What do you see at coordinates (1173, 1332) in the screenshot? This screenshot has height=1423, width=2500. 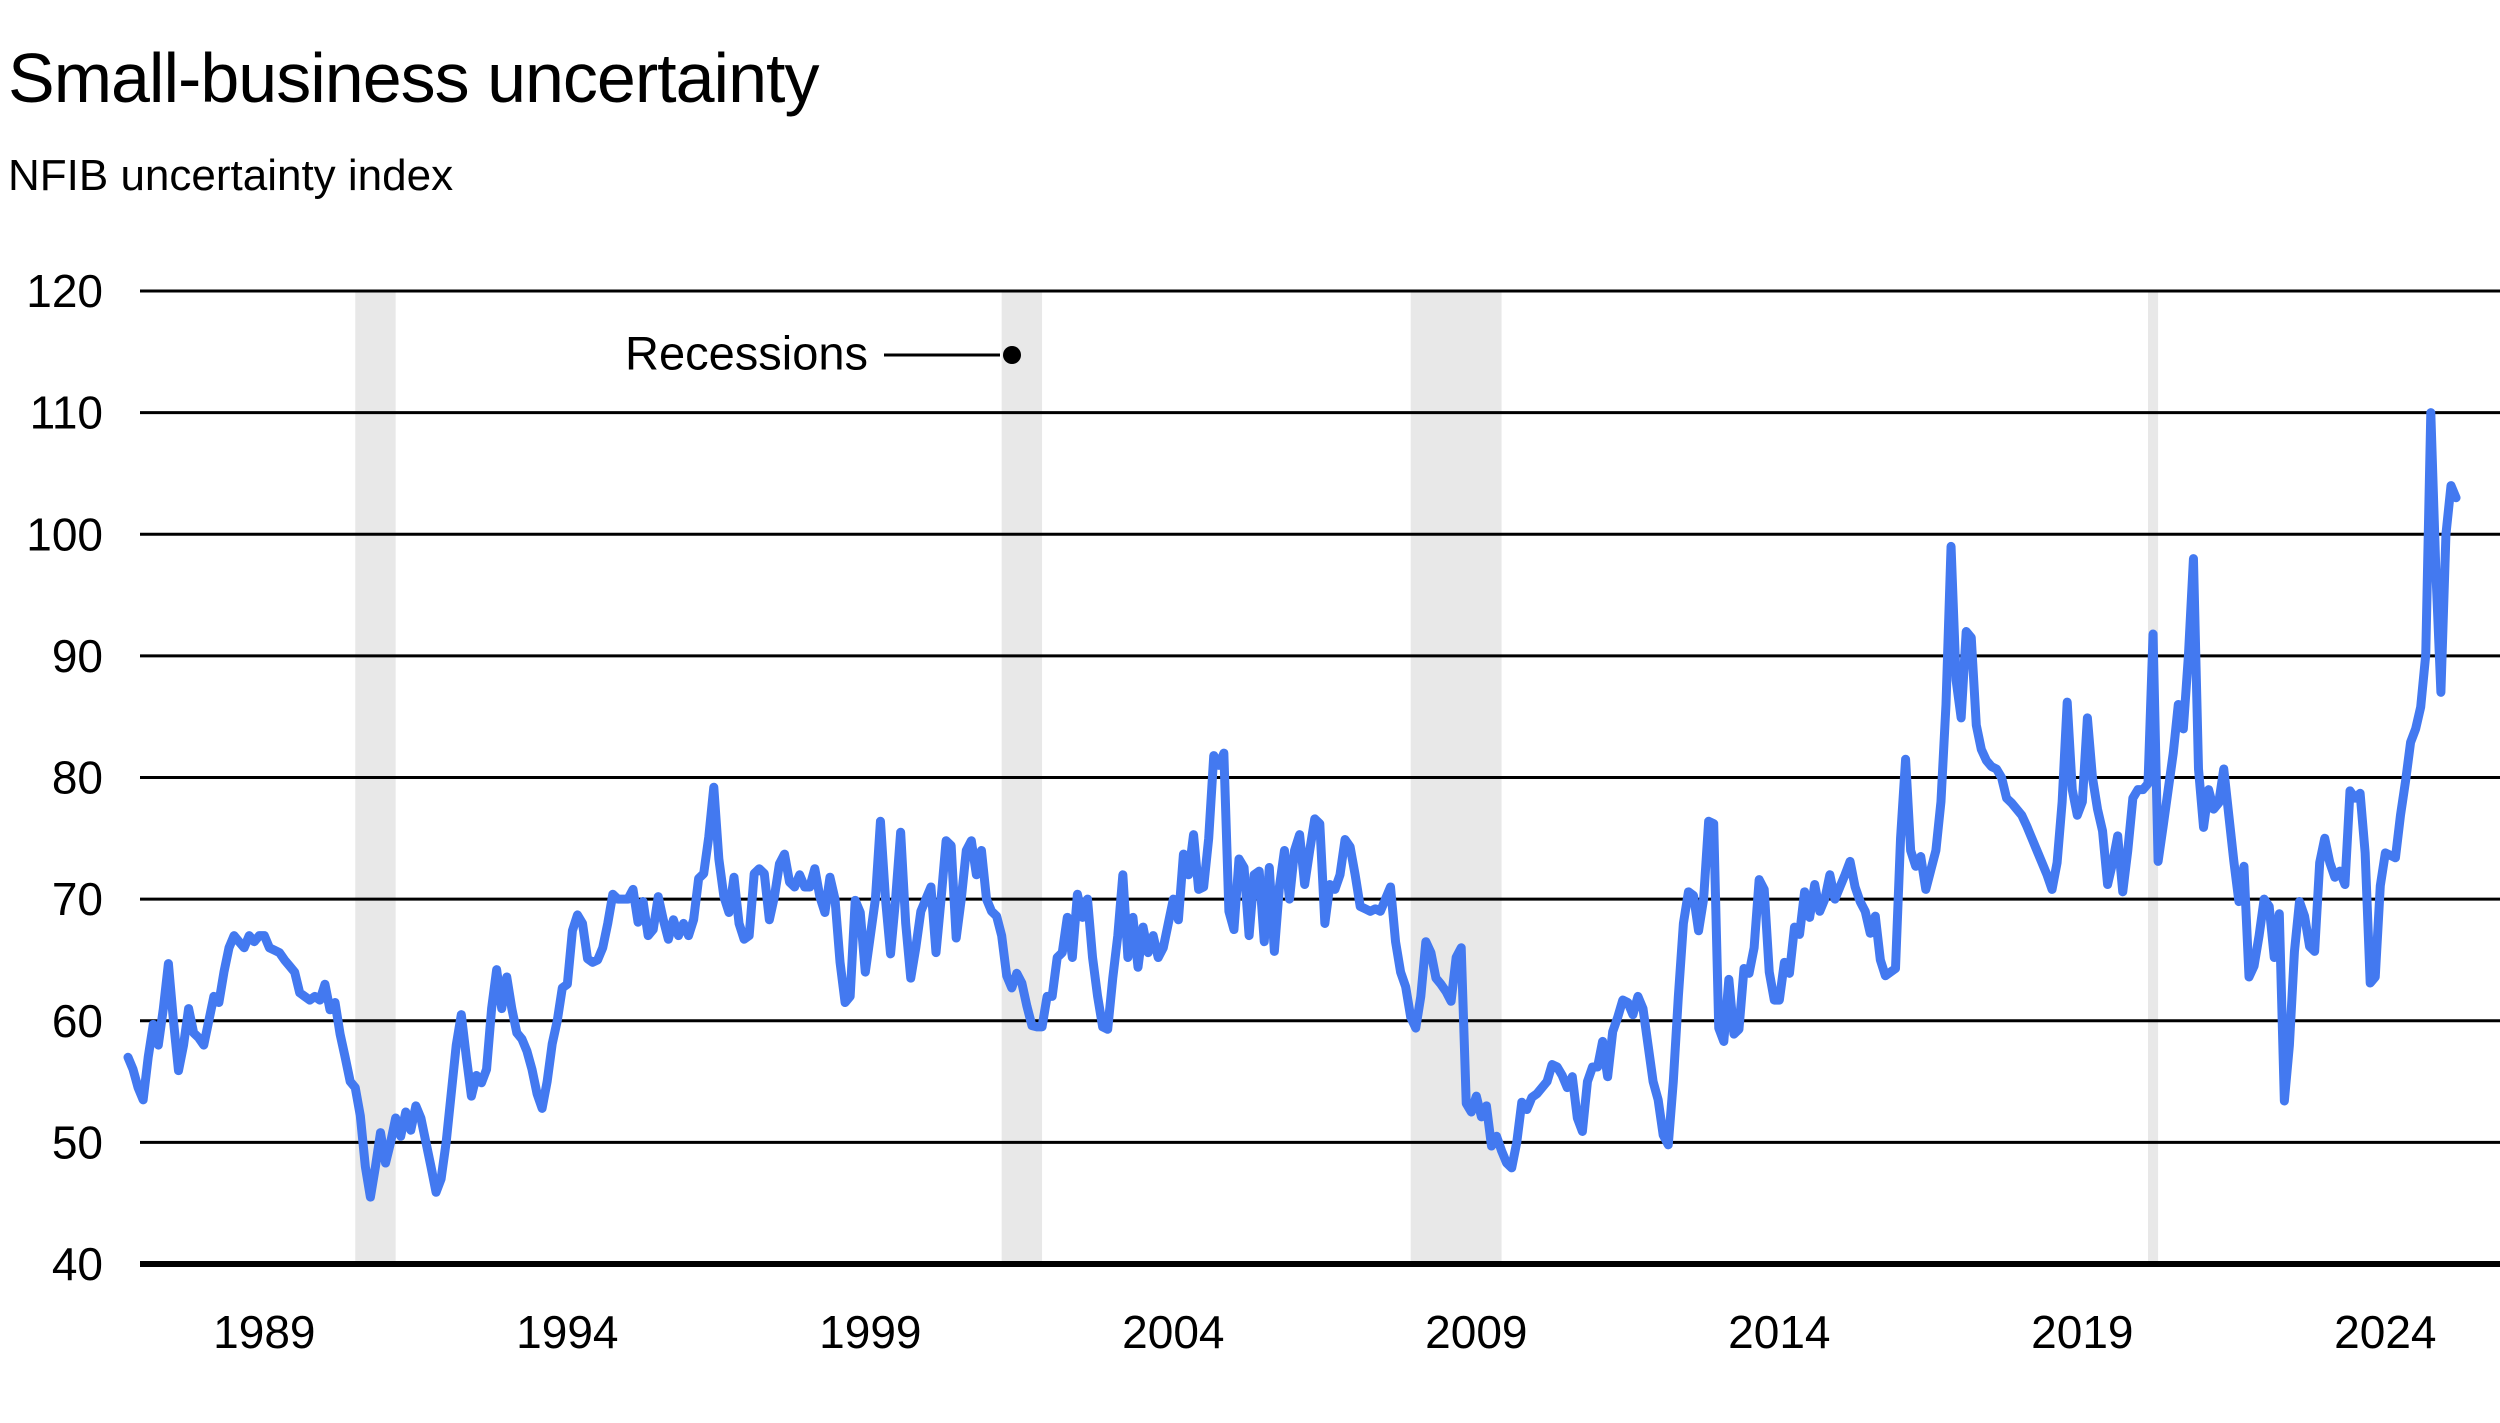 I see `x-tick-label: 2004` at bounding box center [1173, 1332].